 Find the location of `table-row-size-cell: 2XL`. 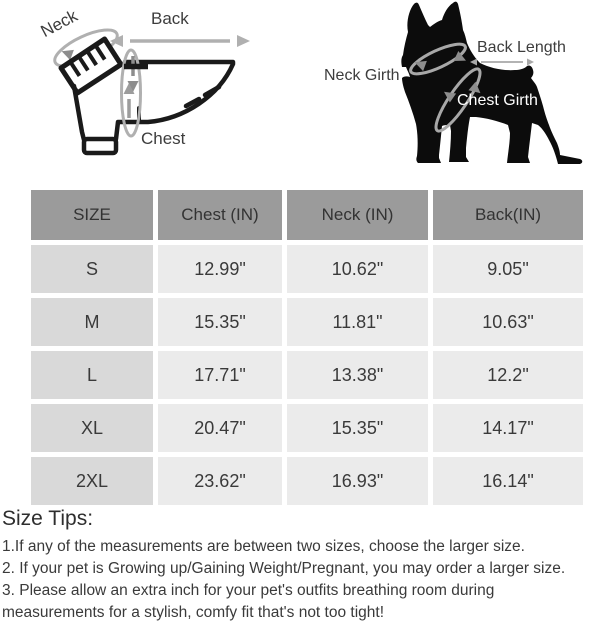

table-row-size-cell: 2XL is located at coordinates (92, 481).